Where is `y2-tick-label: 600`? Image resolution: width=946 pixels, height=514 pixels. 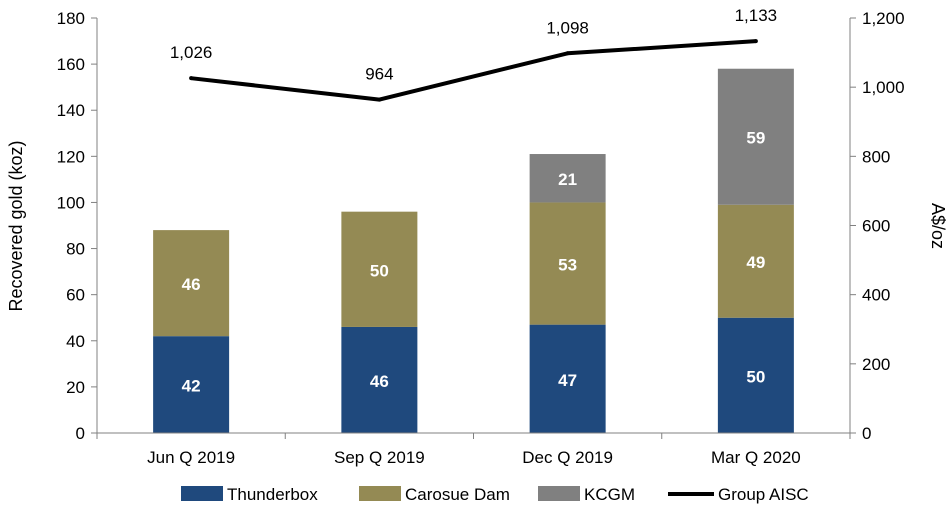 y2-tick-label: 600 is located at coordinates (876, 226).